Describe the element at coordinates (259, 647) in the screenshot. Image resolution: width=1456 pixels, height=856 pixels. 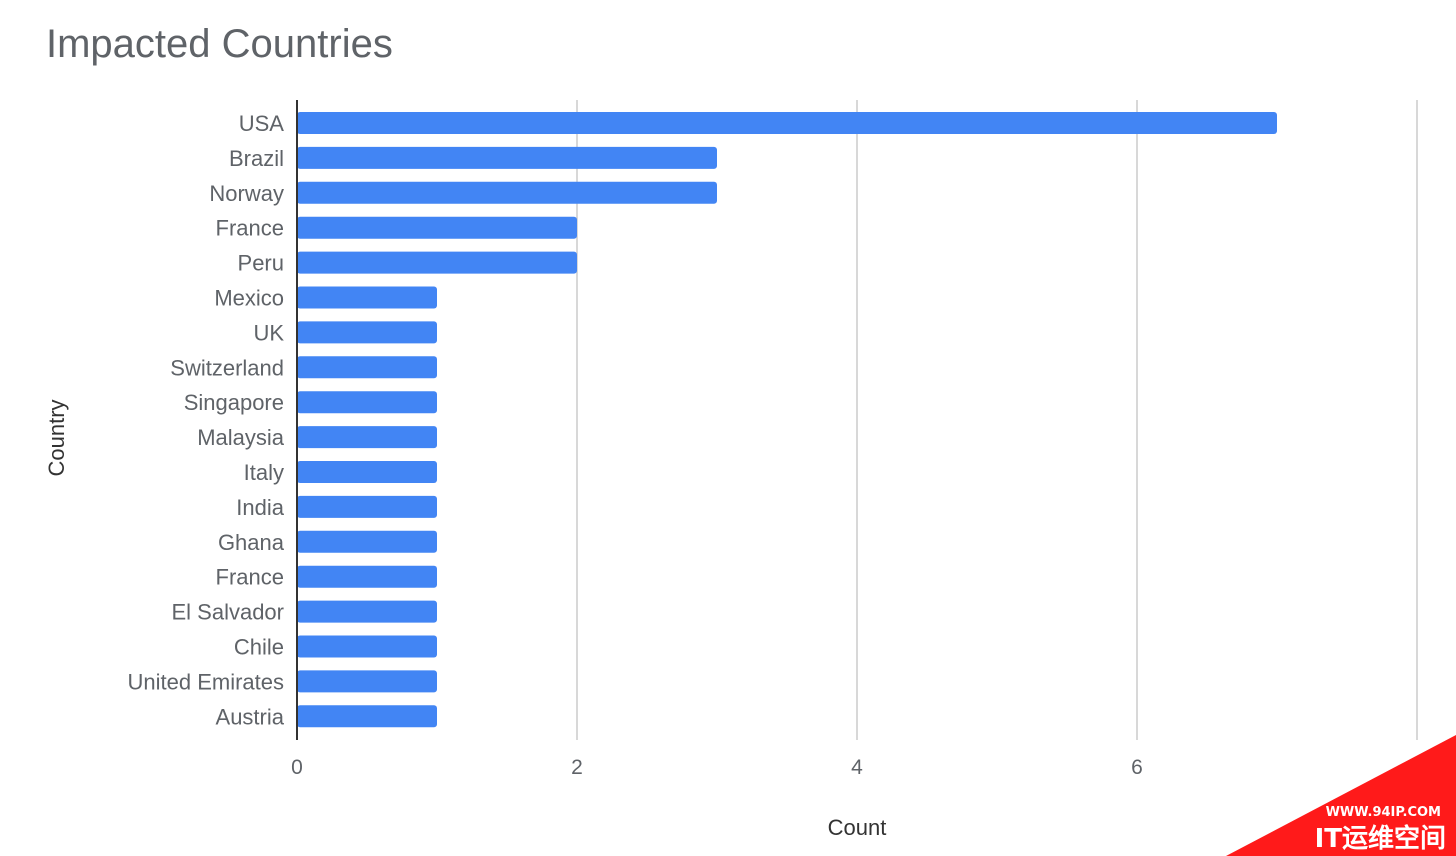
I see `category-label: Chile` at that location.